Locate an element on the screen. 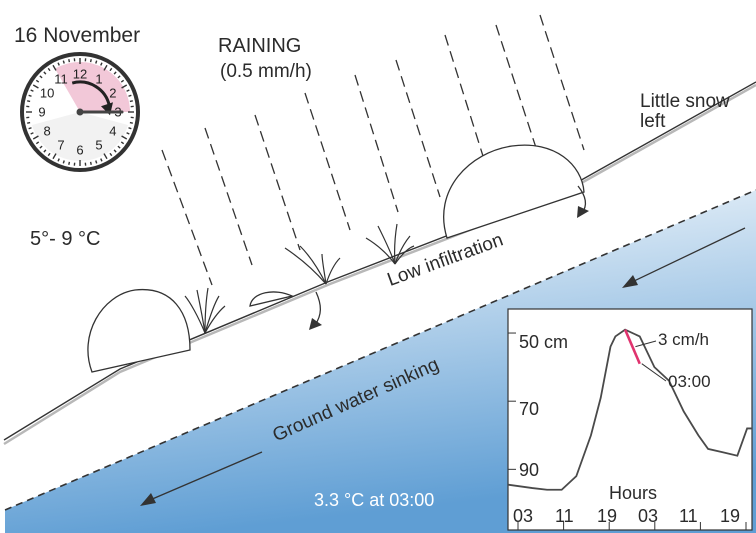  arrowhead-left is located at coordinates (315, 324).